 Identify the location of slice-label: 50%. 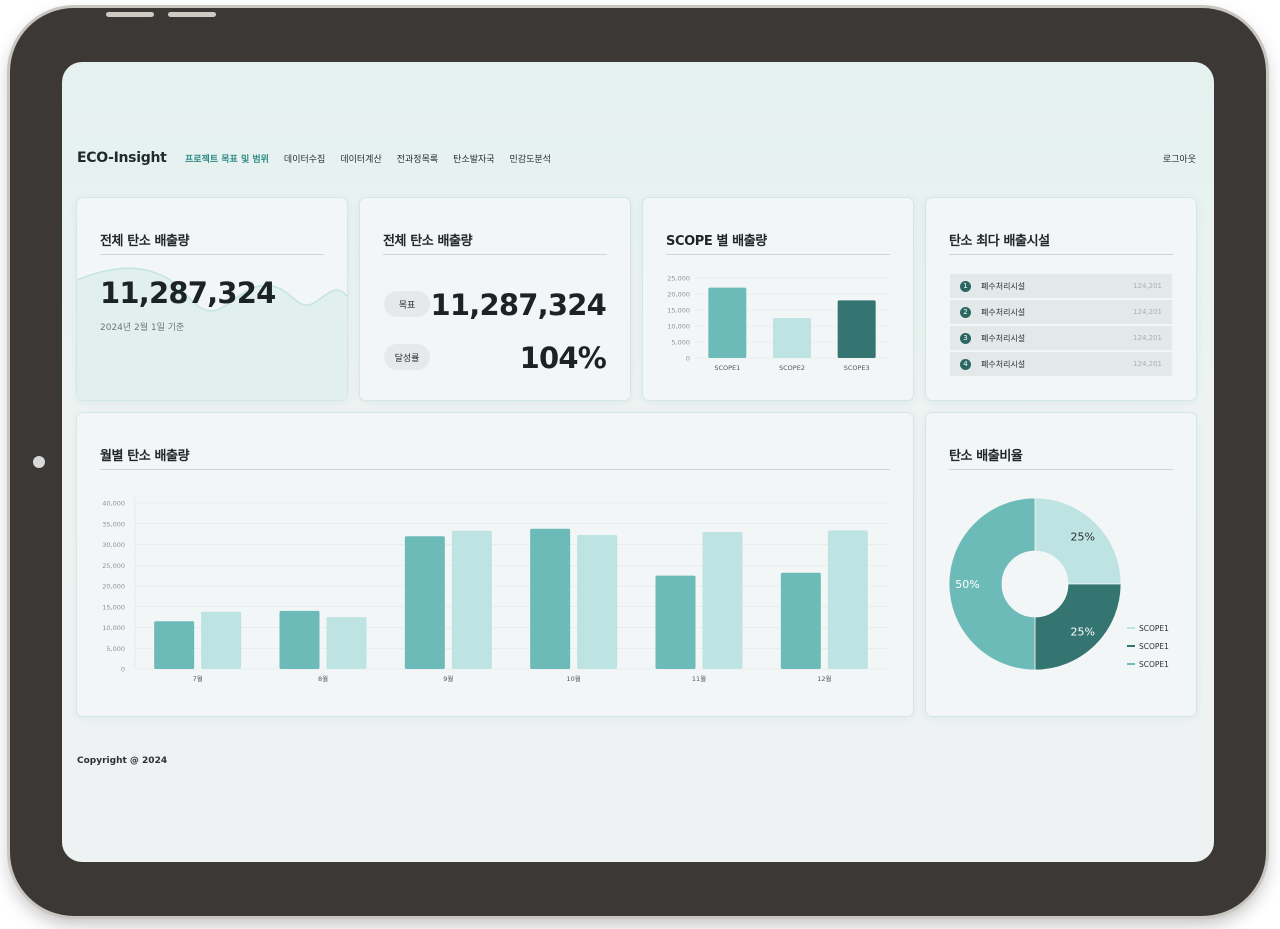
(967, 584).